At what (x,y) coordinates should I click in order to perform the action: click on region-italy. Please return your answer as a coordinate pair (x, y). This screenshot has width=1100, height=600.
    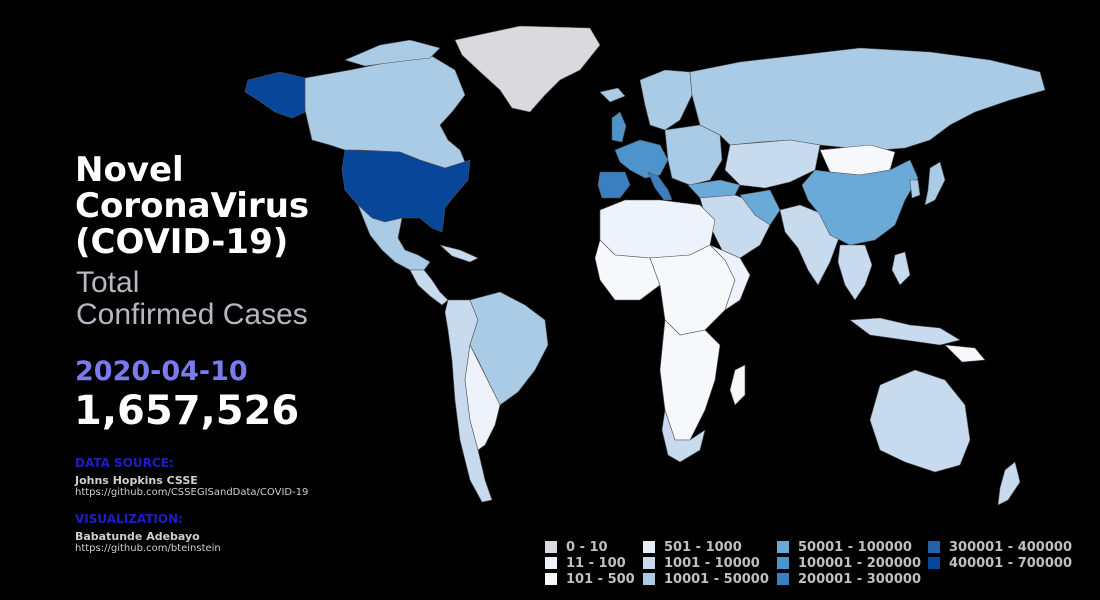
    Looking at the image, I should click on (660, 186).